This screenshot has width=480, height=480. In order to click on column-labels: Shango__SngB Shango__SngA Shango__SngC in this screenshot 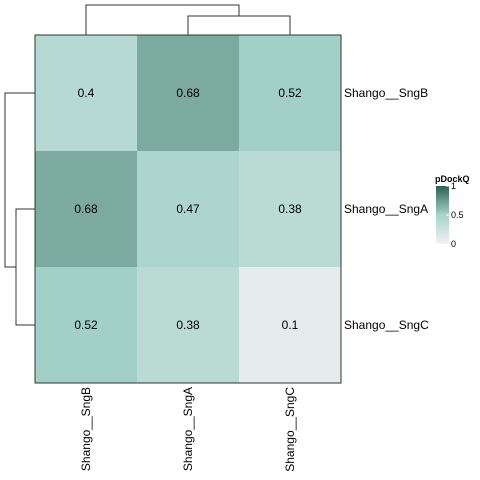, I will do `click(188, 429)`.